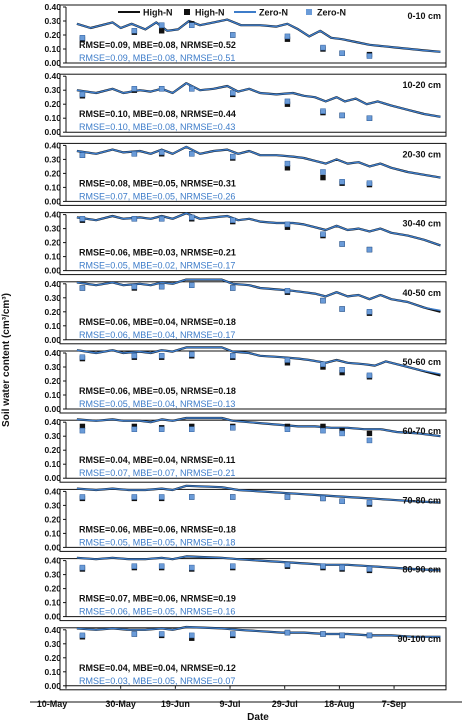 The height and width of the screenshot is (726, 474). What do you see at coordinates (230, 704) in the screenshot?
I see `x-tick-label: 9-Jul` at bounding box center [230, 704].